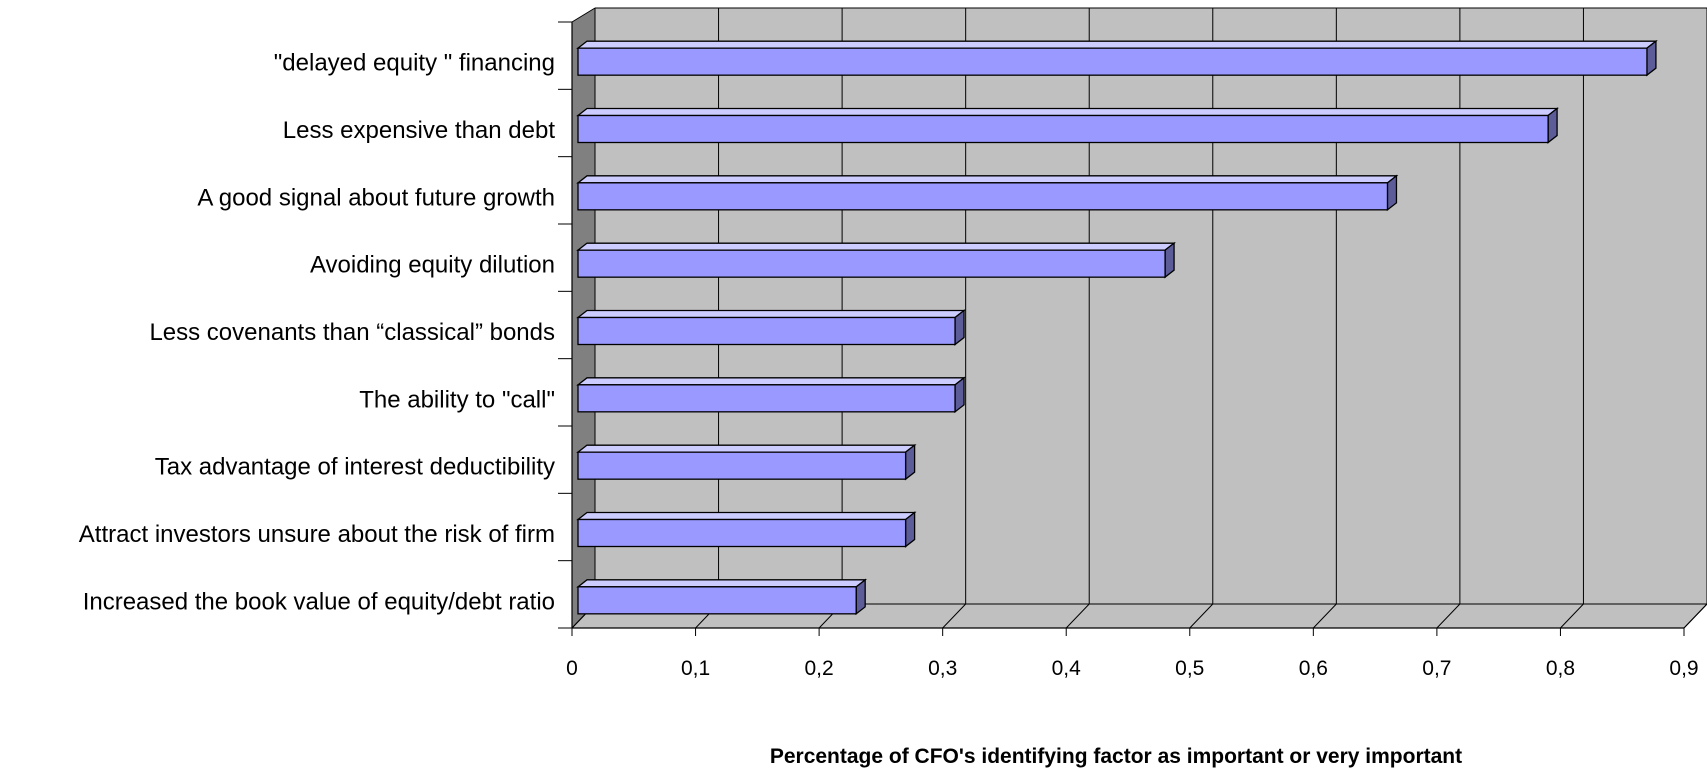 The height and width of the screenshot is (772, 1707). What do you see at coordinates (457, 399) in the screenshot?
I see `category-label: The ability to "call"` at bounding box center [457, 399].